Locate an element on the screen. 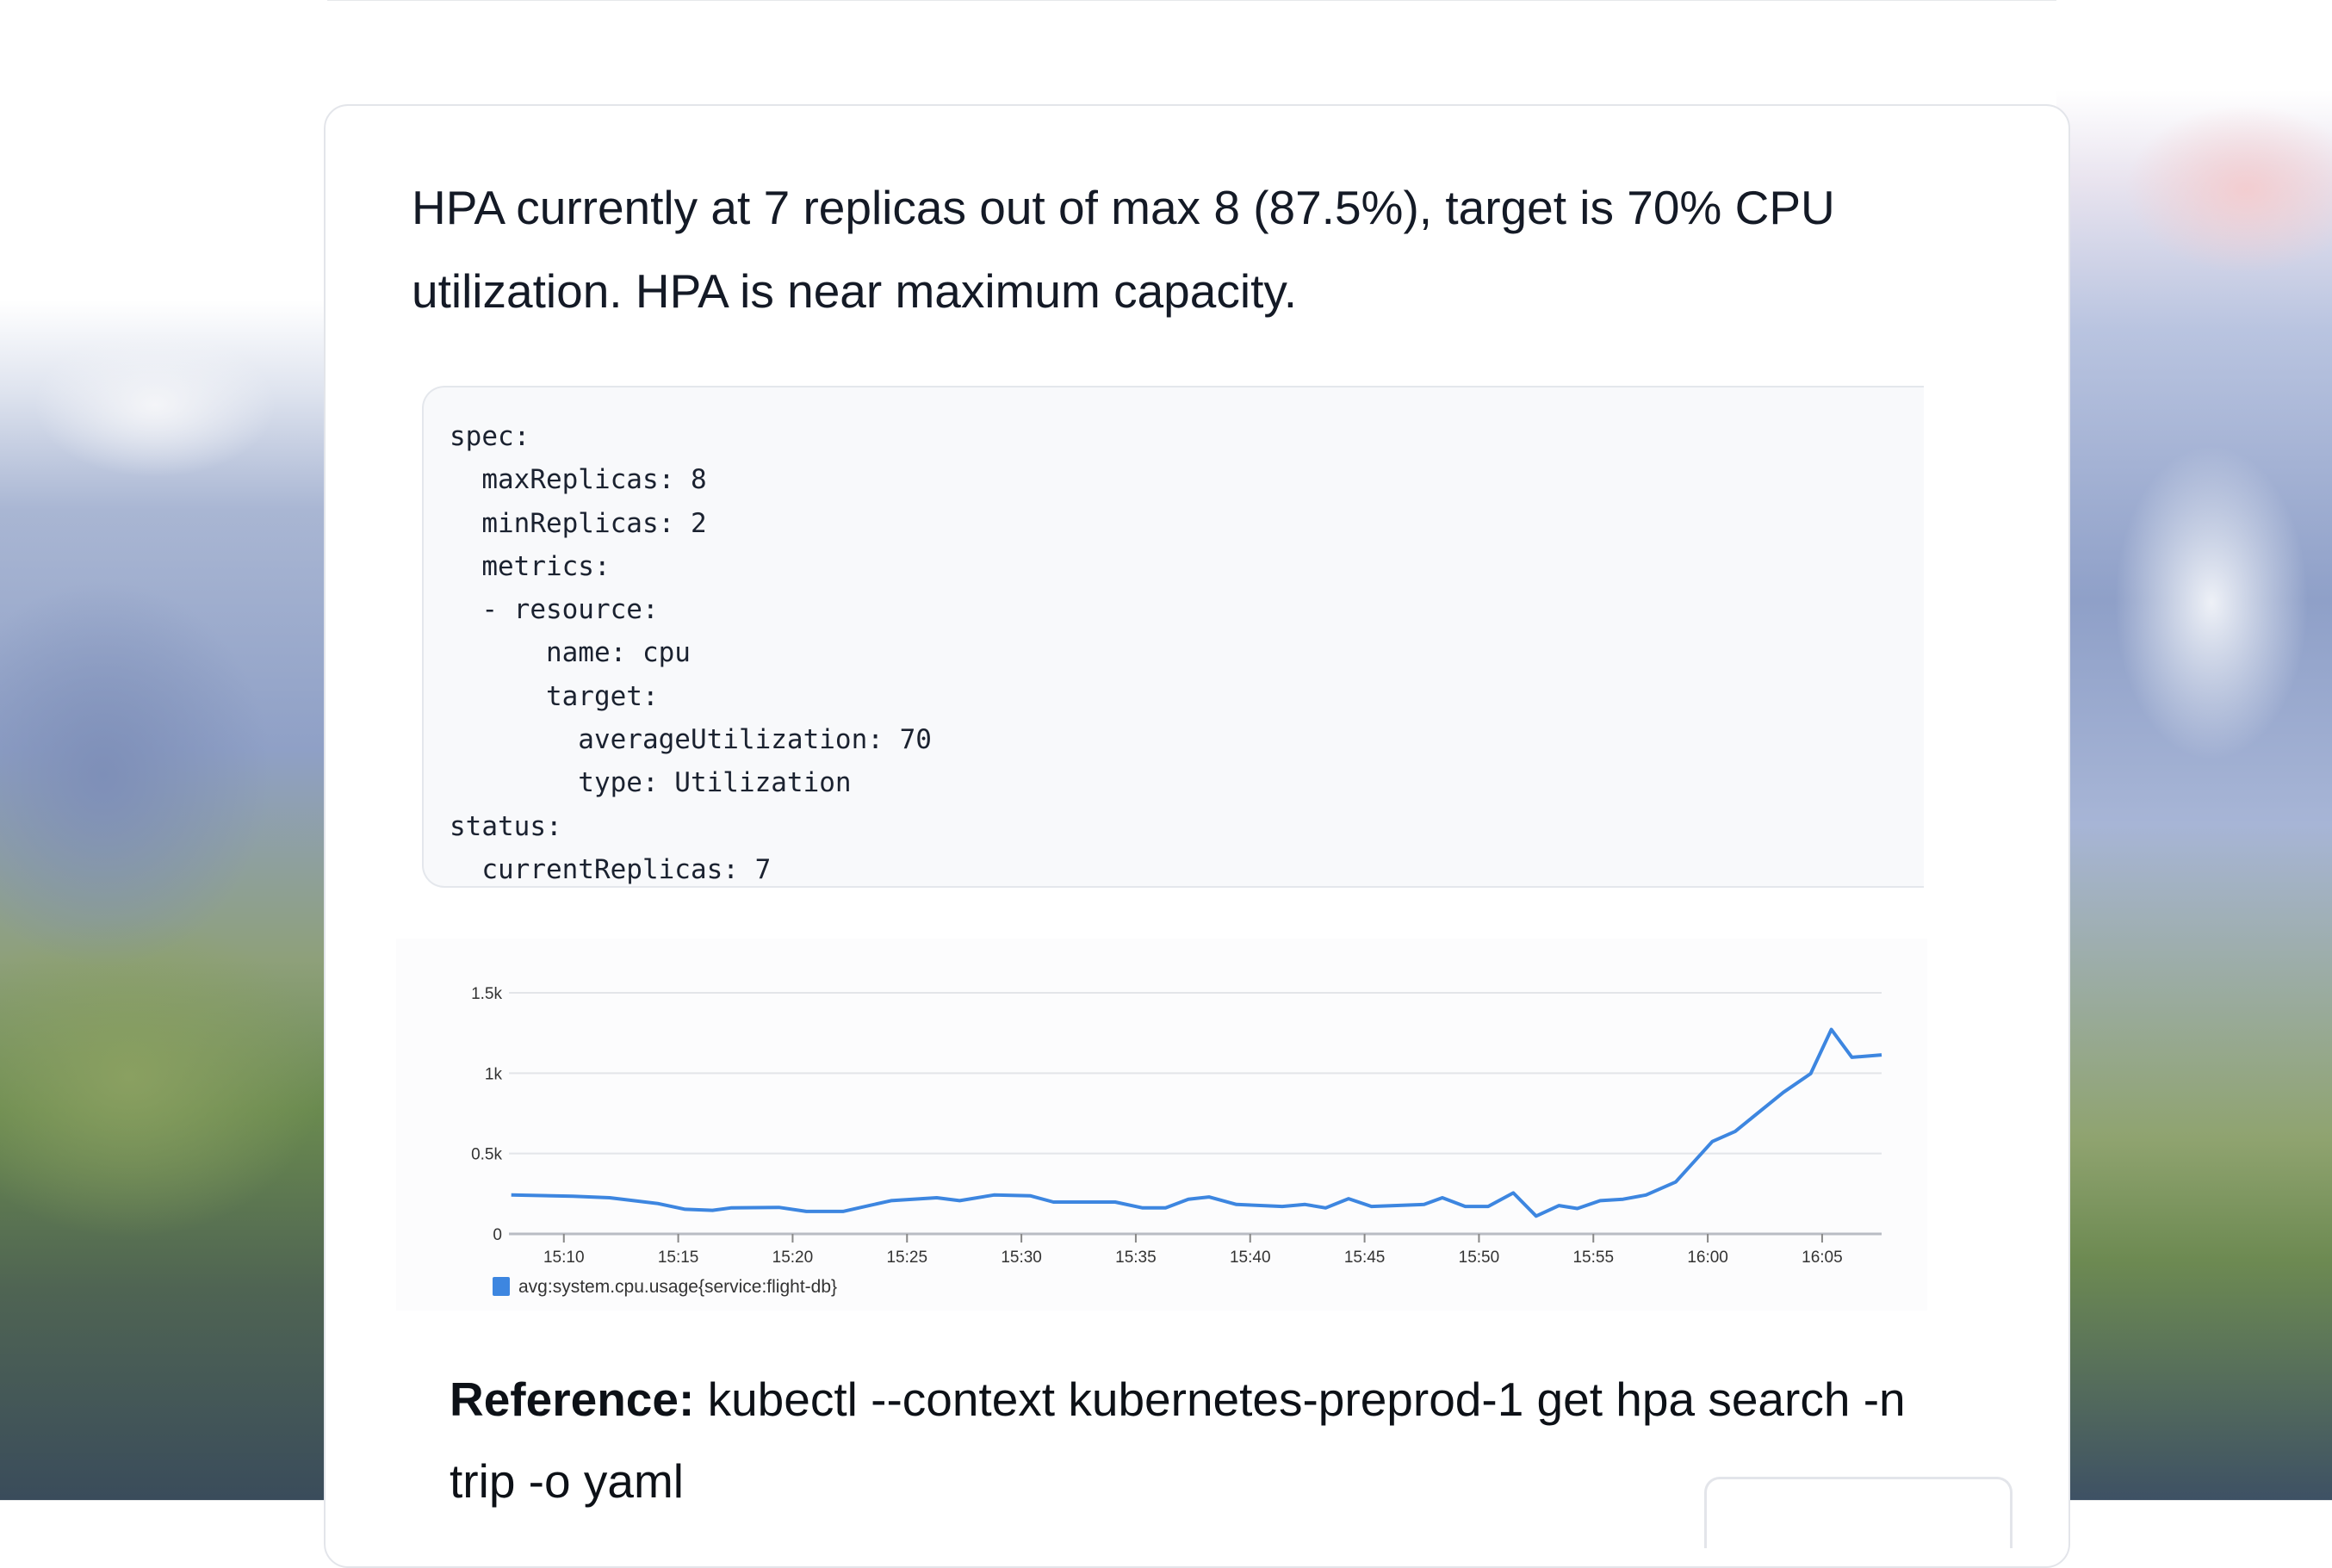  y-tick-label: 0.5k is located at coordinates (486, 1155).